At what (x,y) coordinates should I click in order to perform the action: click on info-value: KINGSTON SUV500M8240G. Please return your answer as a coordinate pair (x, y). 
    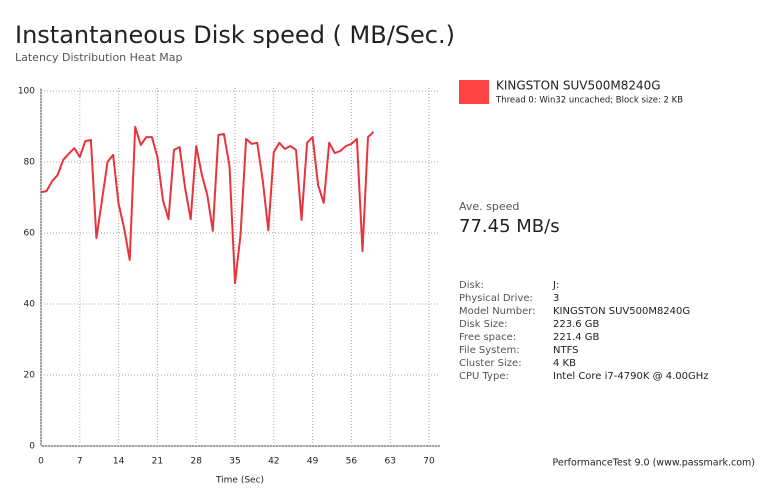
    Looking at the image, I should click on (621, 311).